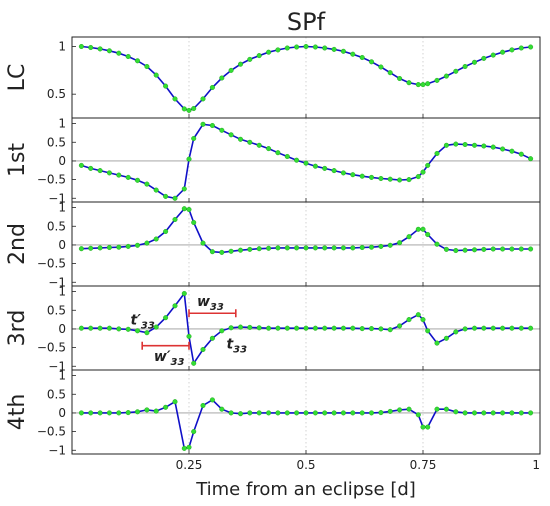  Describe the element at coordinates (62, 413) in the screenshot. I see `y-tick-label: 0` at that location.